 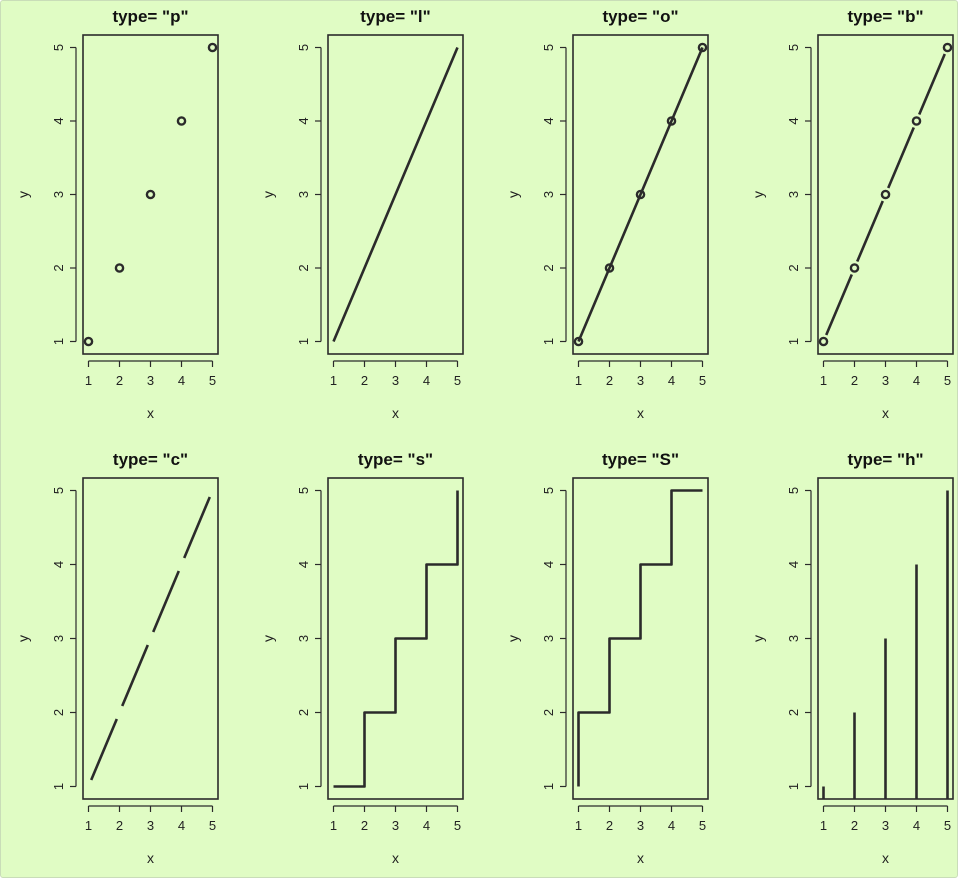 I want to click on panel-l: type= "l" 1 2 3 4 5 x 1 2 3 4 5 y, so click(x=362, y=214).